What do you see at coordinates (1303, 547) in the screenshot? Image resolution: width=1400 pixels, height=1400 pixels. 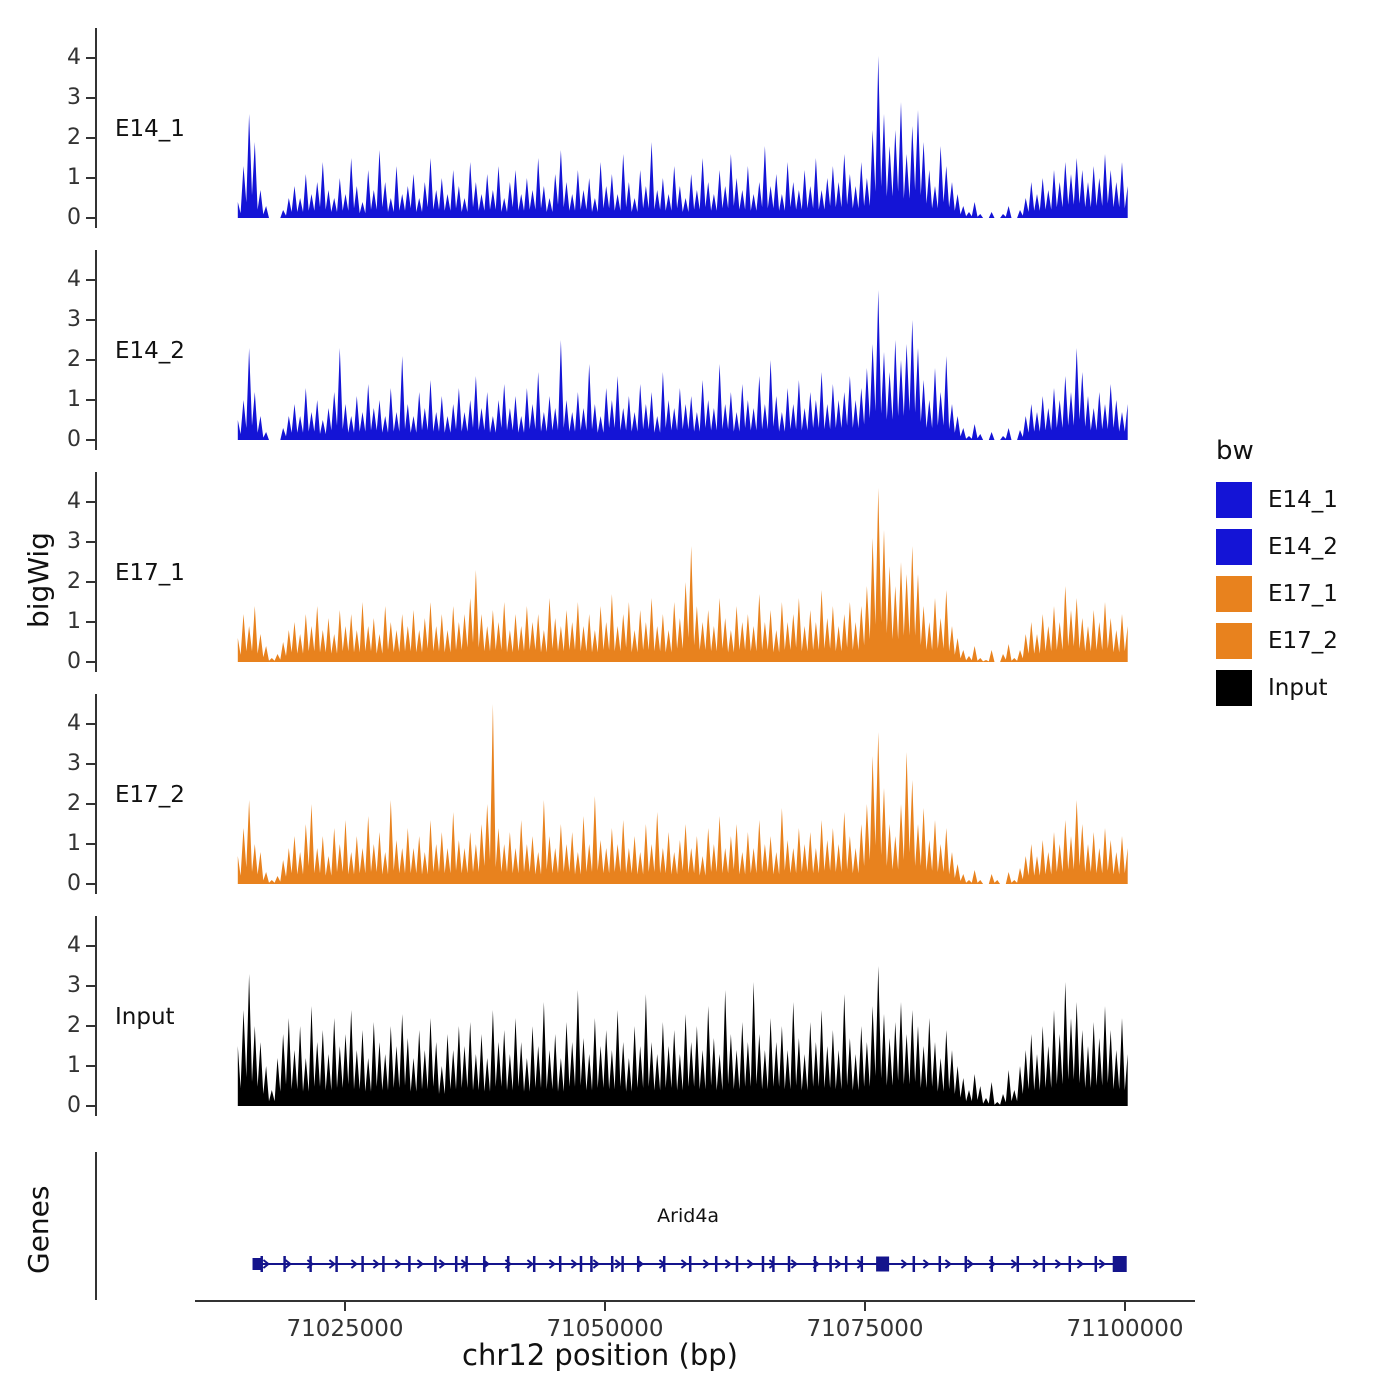 I see `legend-label: E14_2` at bounding box center [1303, 547].